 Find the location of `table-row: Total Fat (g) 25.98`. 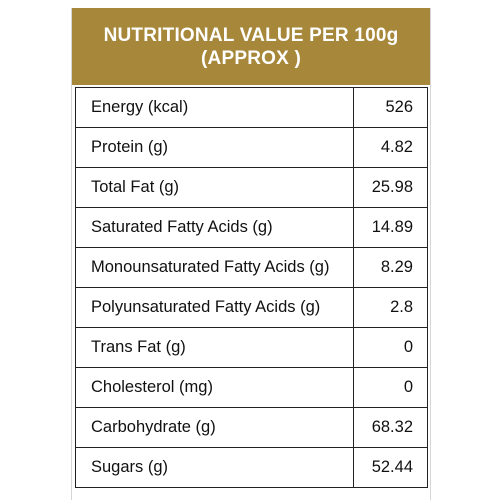

table-row: Total Fat (g) 25.98 is located at coordinates (251, 187).